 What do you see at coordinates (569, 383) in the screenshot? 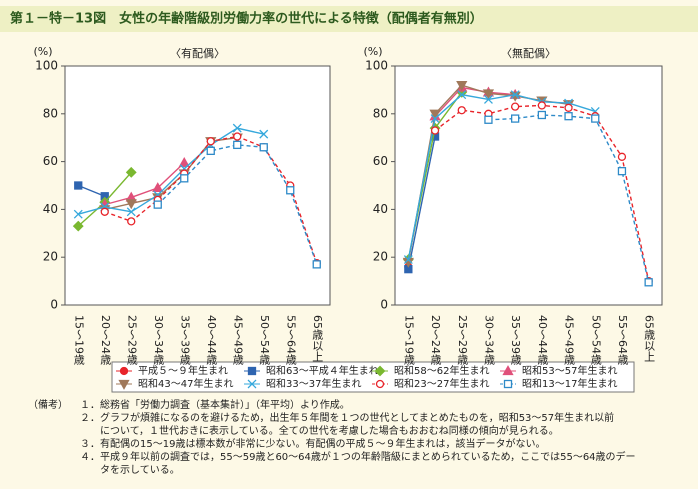
I see `legend-label: 昭和13～17年生まれ` at bounding box center [569, 383].